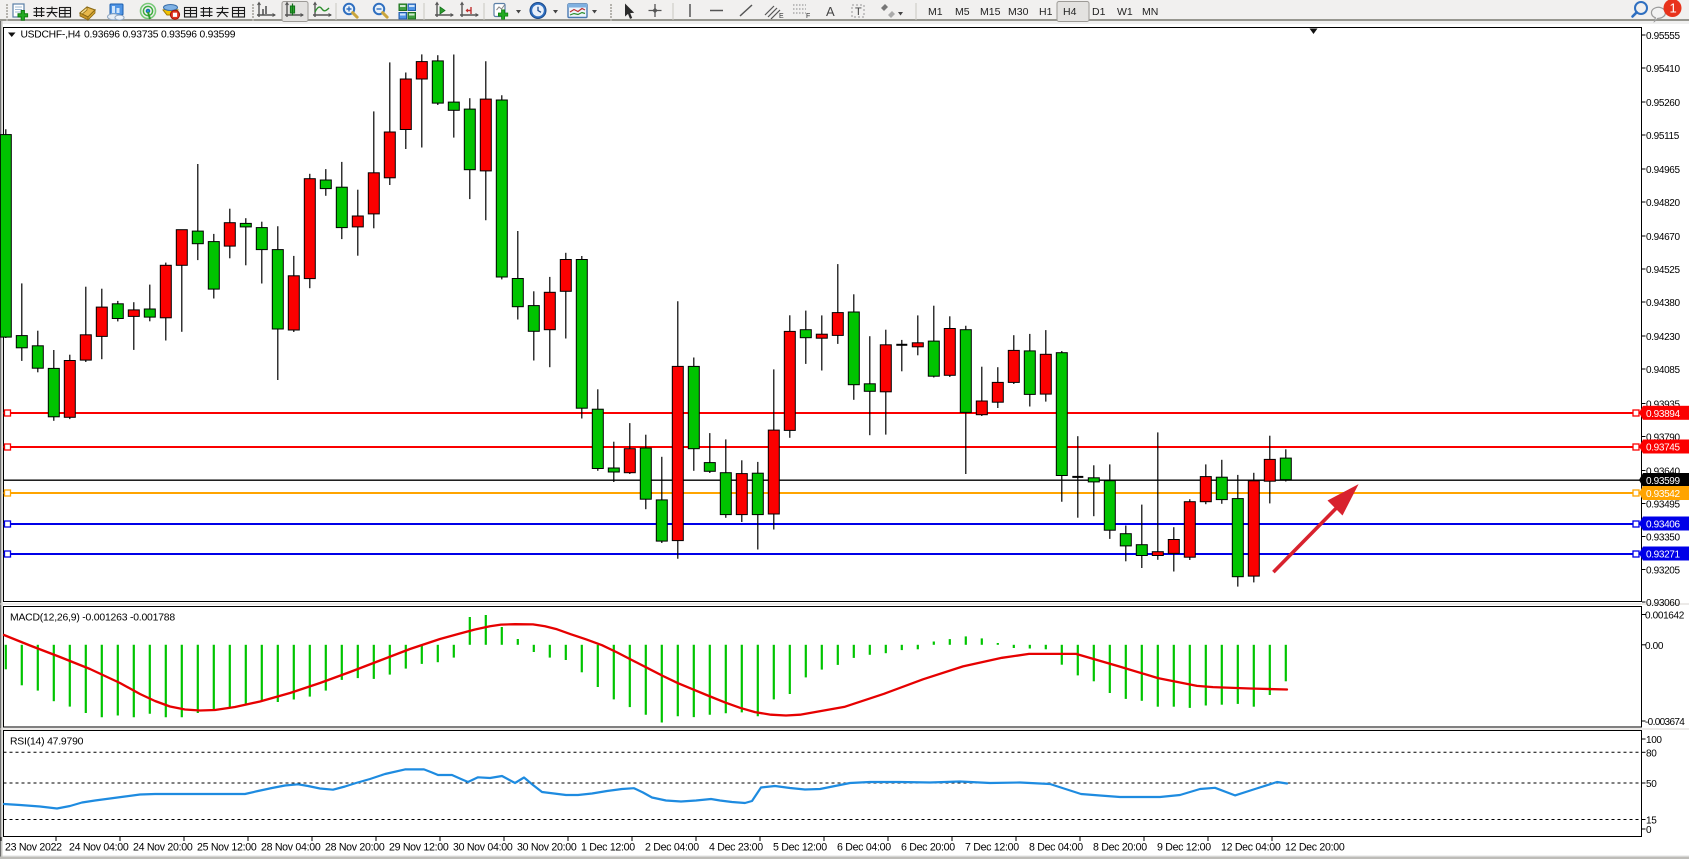  What do you see at coordinates (33, 848) in the screenshot?
I see `svg-text: 23 Nov 2022` at bounding box center [33, 848].